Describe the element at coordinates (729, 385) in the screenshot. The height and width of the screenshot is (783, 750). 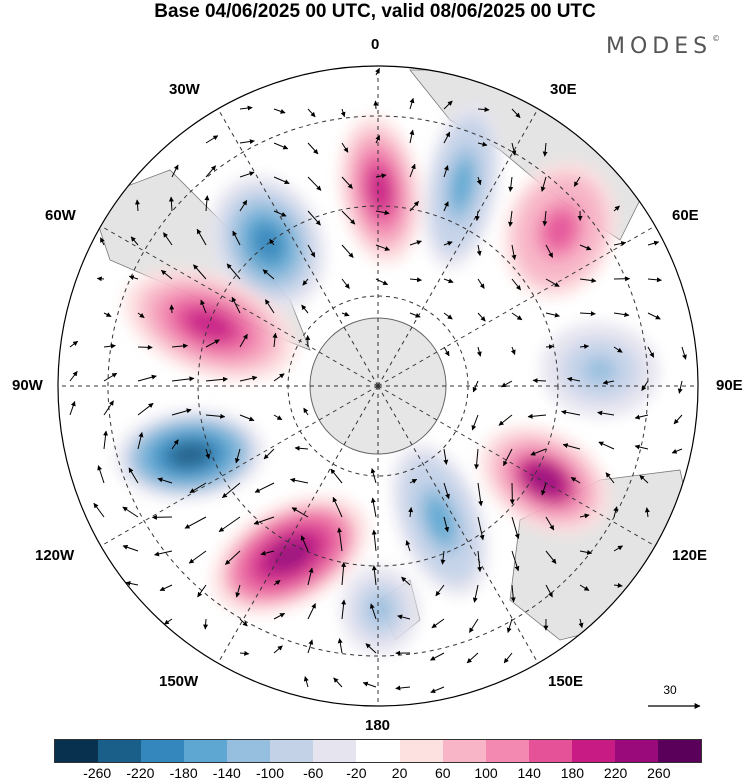
I see `lon-label-90e: 90E` at that location.